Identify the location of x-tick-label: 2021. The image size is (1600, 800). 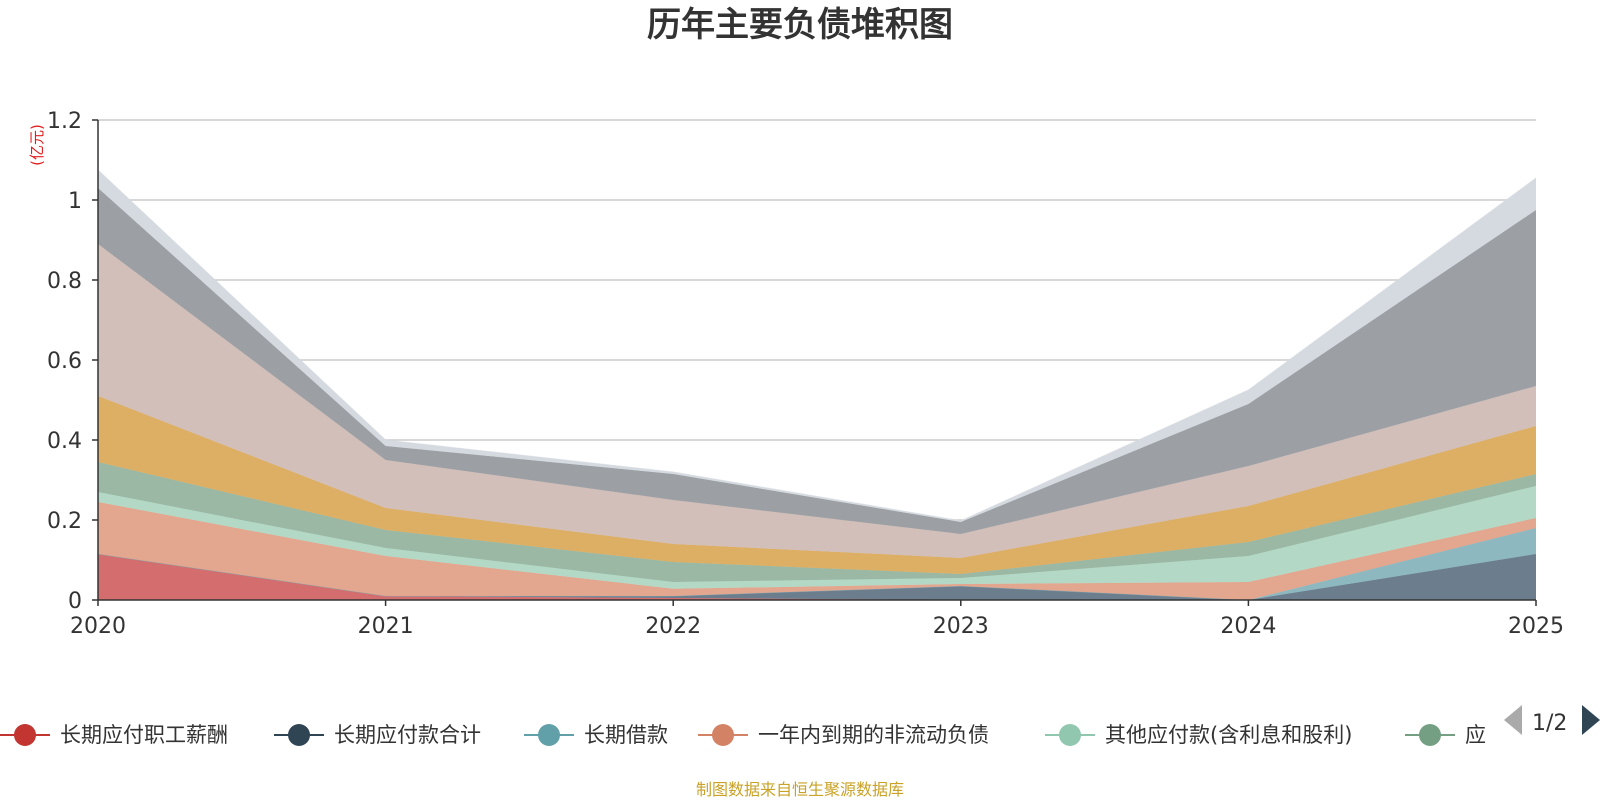
(386, 626).